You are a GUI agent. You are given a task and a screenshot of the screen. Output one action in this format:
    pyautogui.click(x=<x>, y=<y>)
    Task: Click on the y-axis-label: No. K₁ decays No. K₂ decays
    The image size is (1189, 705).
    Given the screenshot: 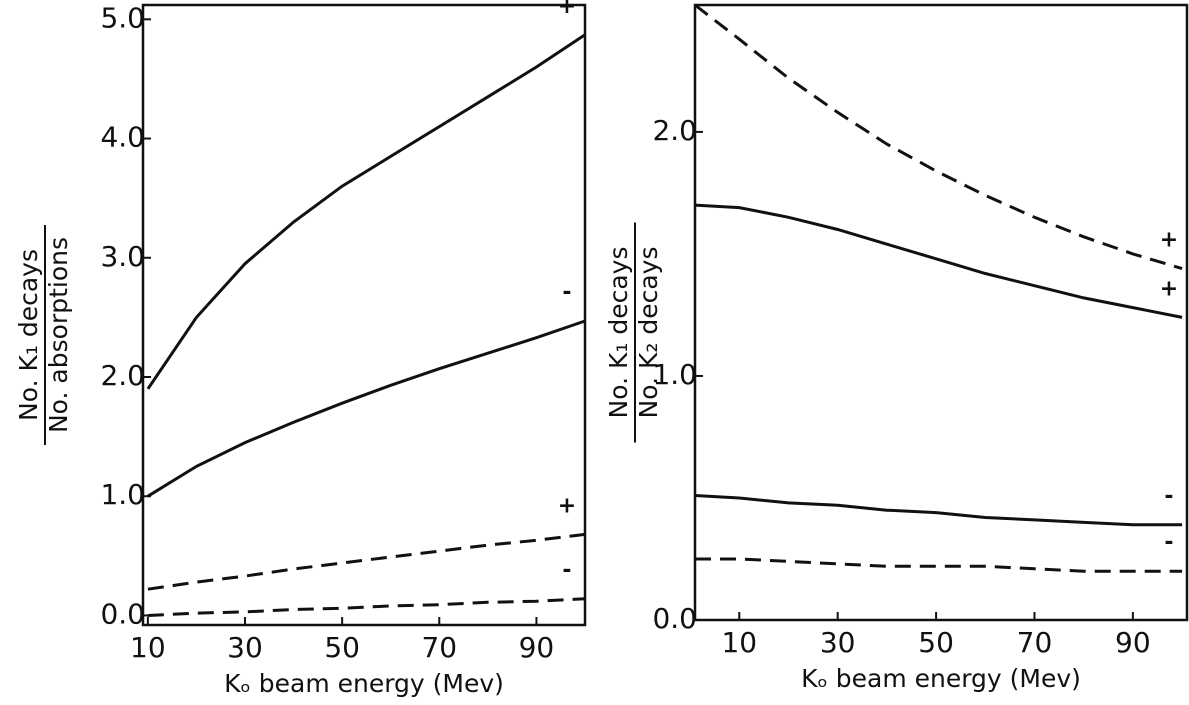 What is the action you would take?
    pyautogui.click(x=633, y=332)
    